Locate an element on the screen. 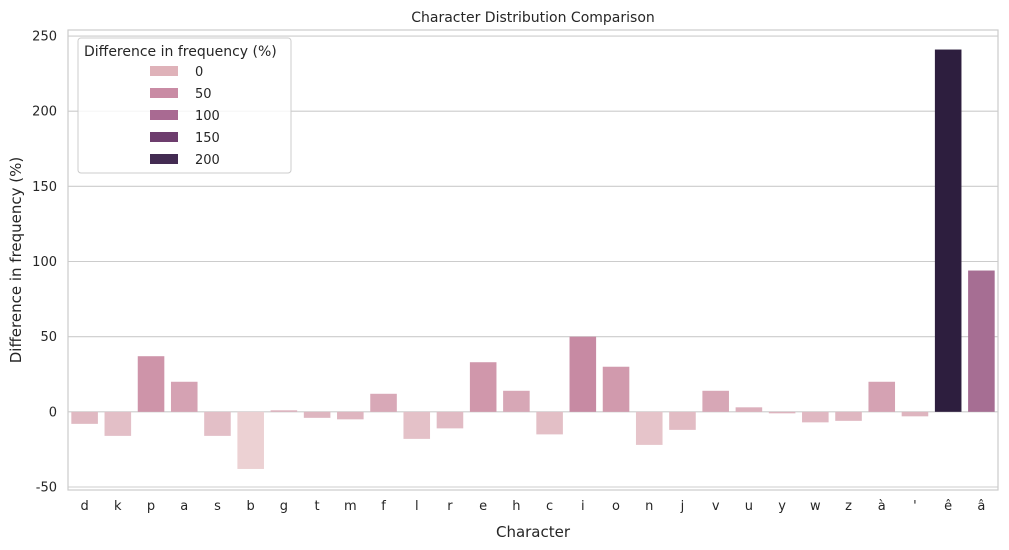 The height and width of the screenshot is (550, 1009). y-tick-label: 100 is located at coordinates (44, 262).